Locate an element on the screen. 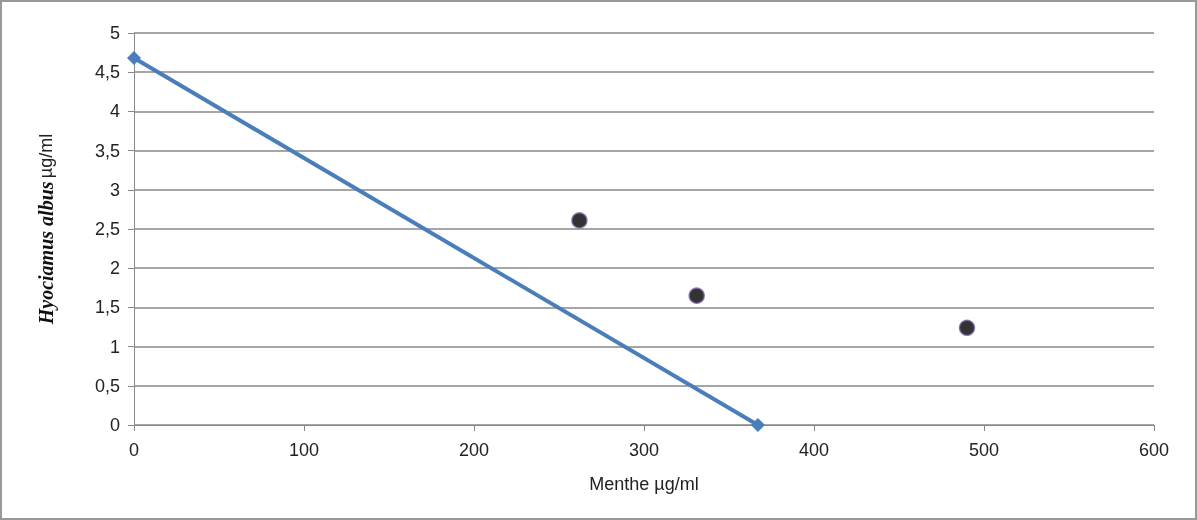  y-tick-label: 0,5 is located at coordinates (107, 385).